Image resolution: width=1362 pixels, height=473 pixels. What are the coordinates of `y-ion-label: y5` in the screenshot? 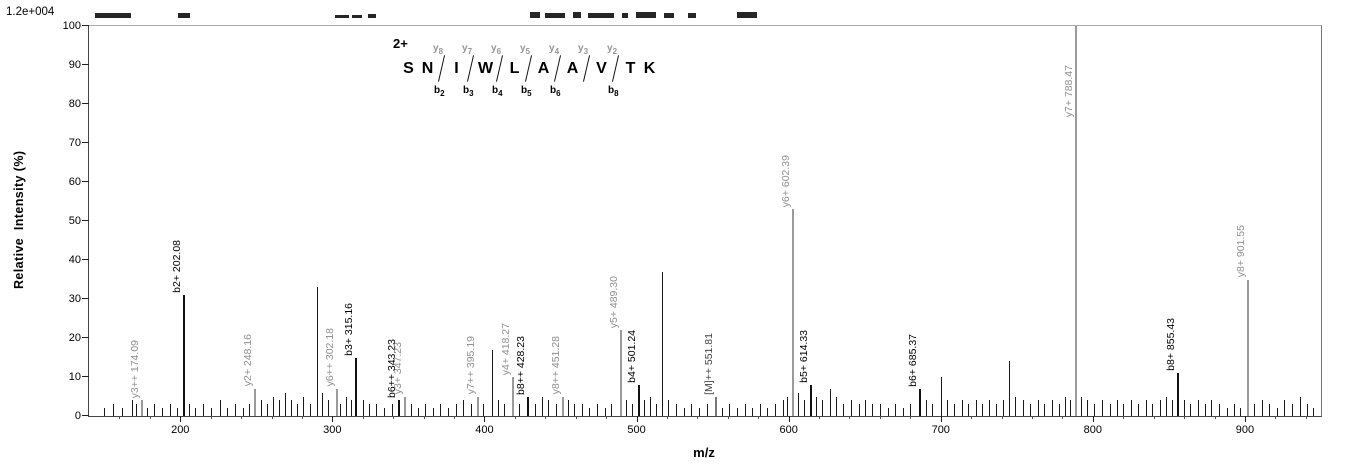 It's located at (525, 49).